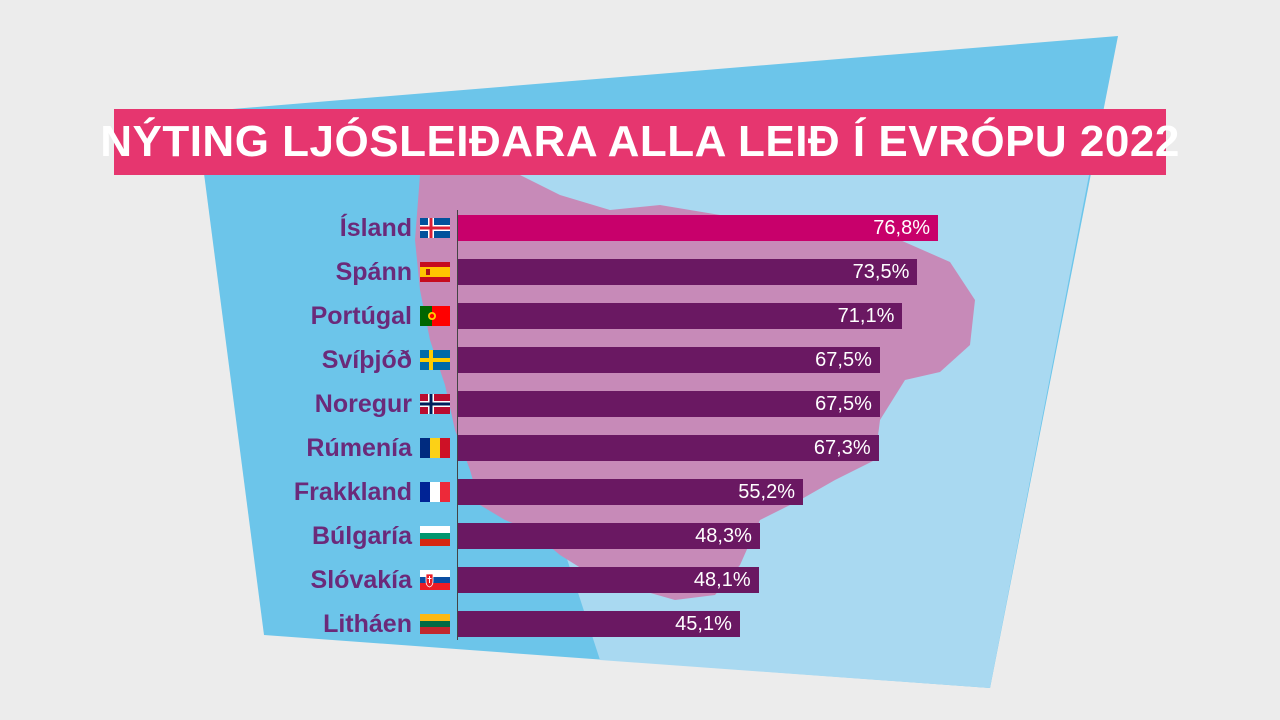  I want to click on data-label: 71,1%, so click(866, 316).